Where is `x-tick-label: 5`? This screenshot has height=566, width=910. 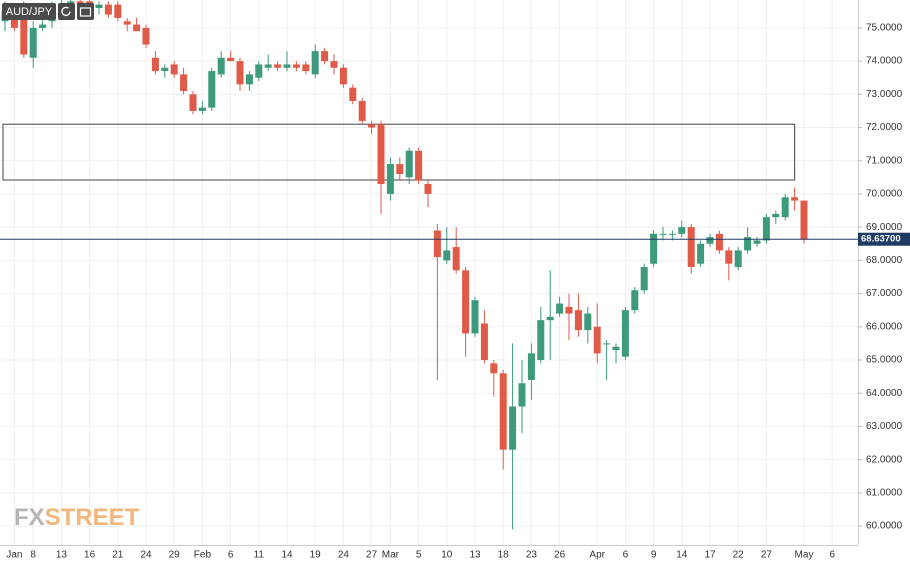
x-tick-label: 5 is located at coordinates (419, 555).